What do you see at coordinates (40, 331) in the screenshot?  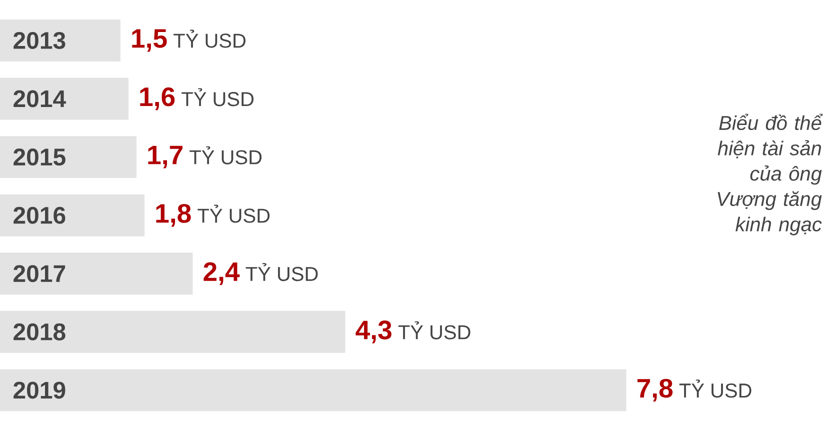 I see `y-tick-label: 2018` at bounding box center [40, 331].